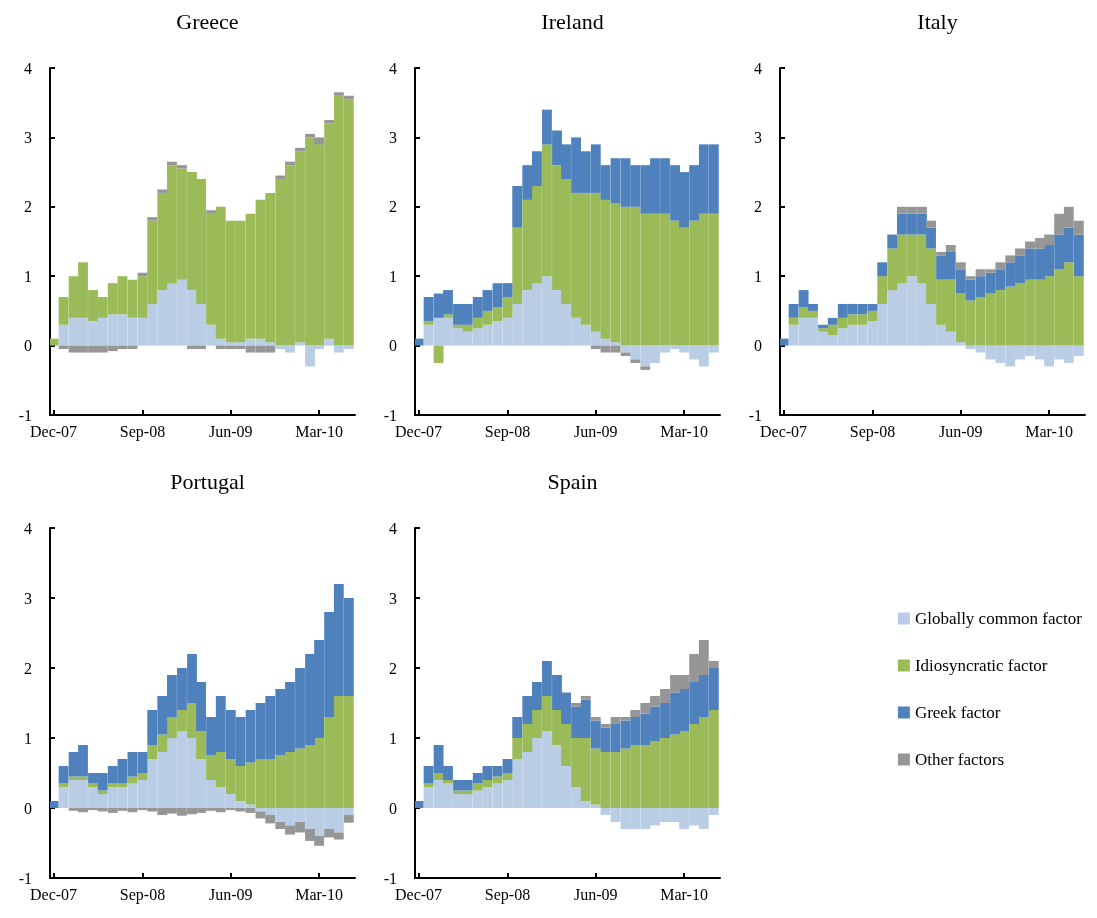  I want to click on legend-label: Globally common factor, so click(998, 618).